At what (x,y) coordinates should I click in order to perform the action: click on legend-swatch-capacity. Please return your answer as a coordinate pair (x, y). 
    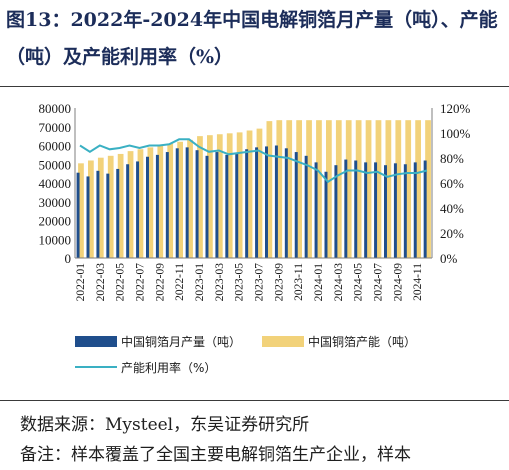
    Looking at the image, I should click on (283, 341).